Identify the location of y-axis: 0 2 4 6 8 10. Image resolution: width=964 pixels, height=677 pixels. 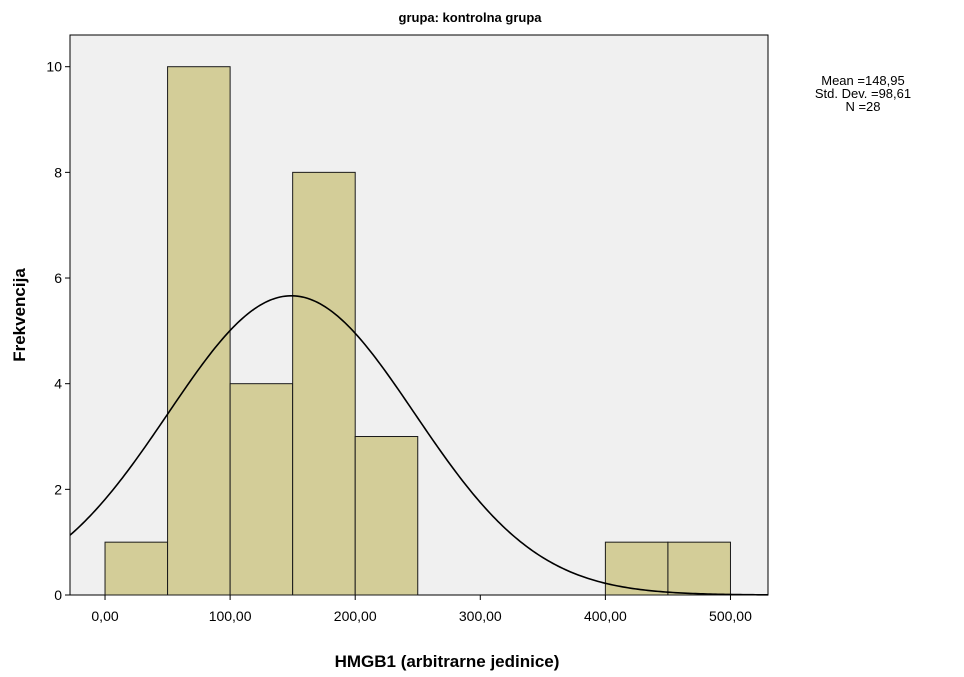
(58, 331).